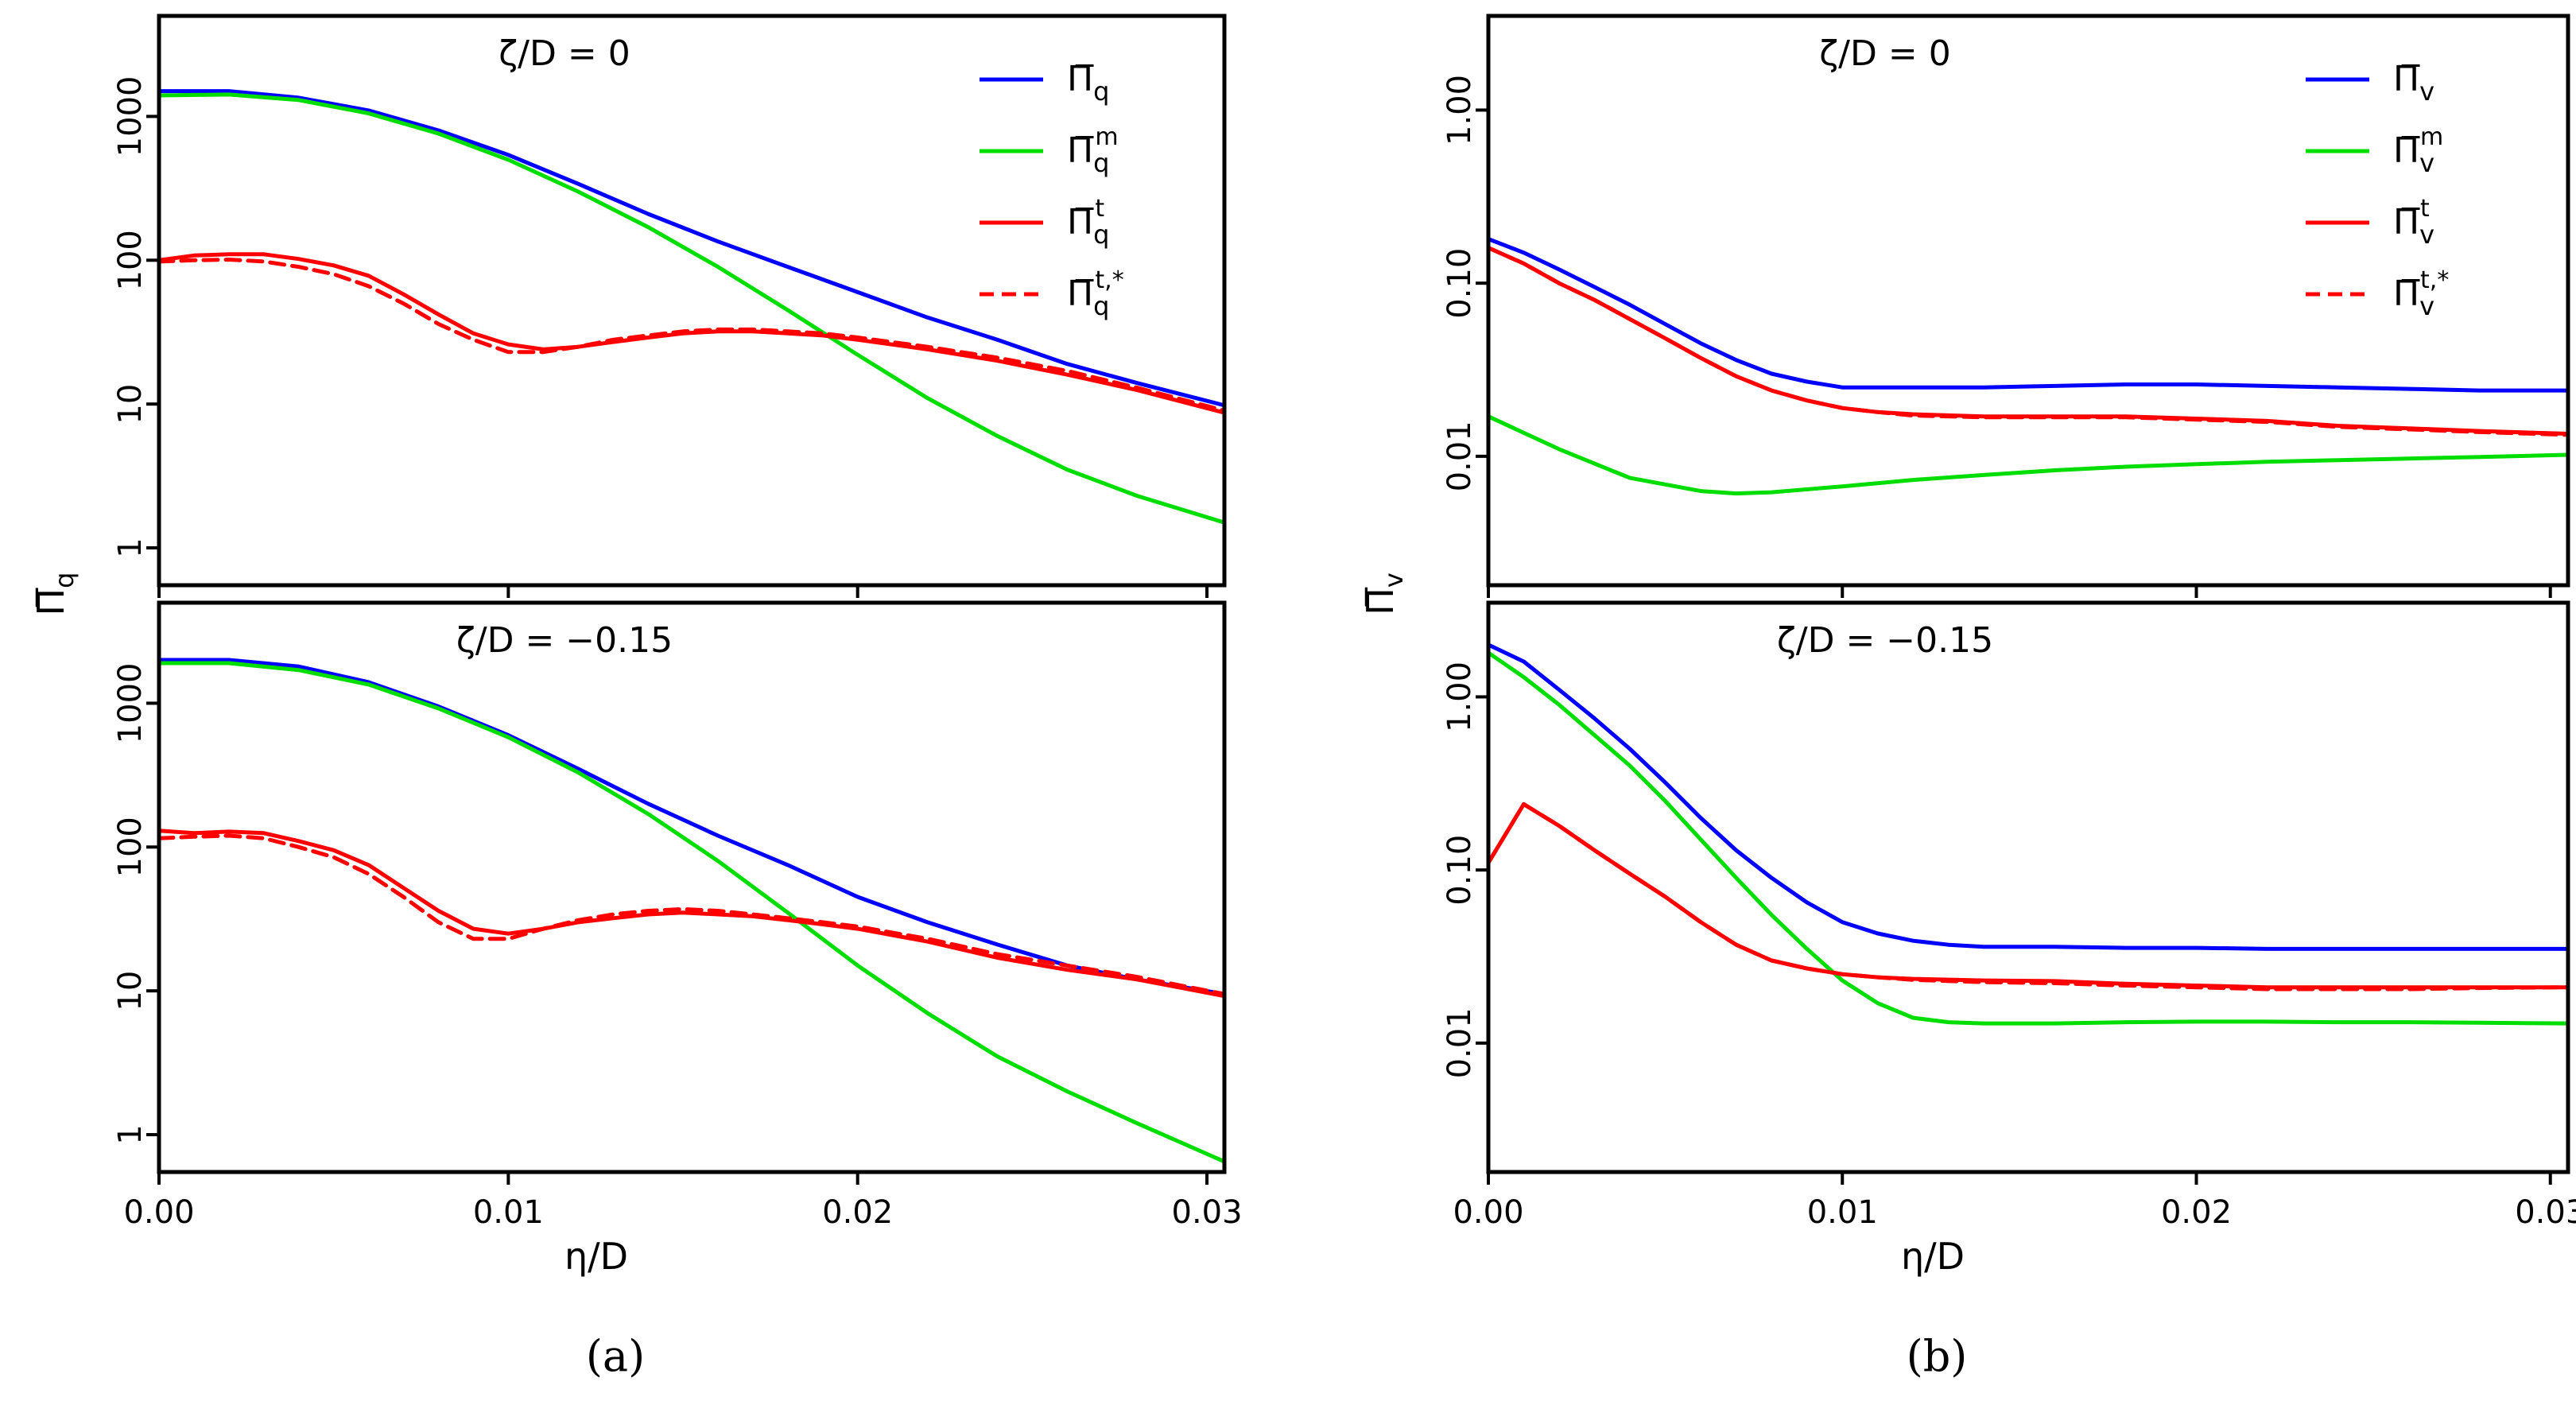  I want to click on legend-b-top: Π̅v Π̅vm Π̅vt Π̅vt,*, so click(2377, 190).